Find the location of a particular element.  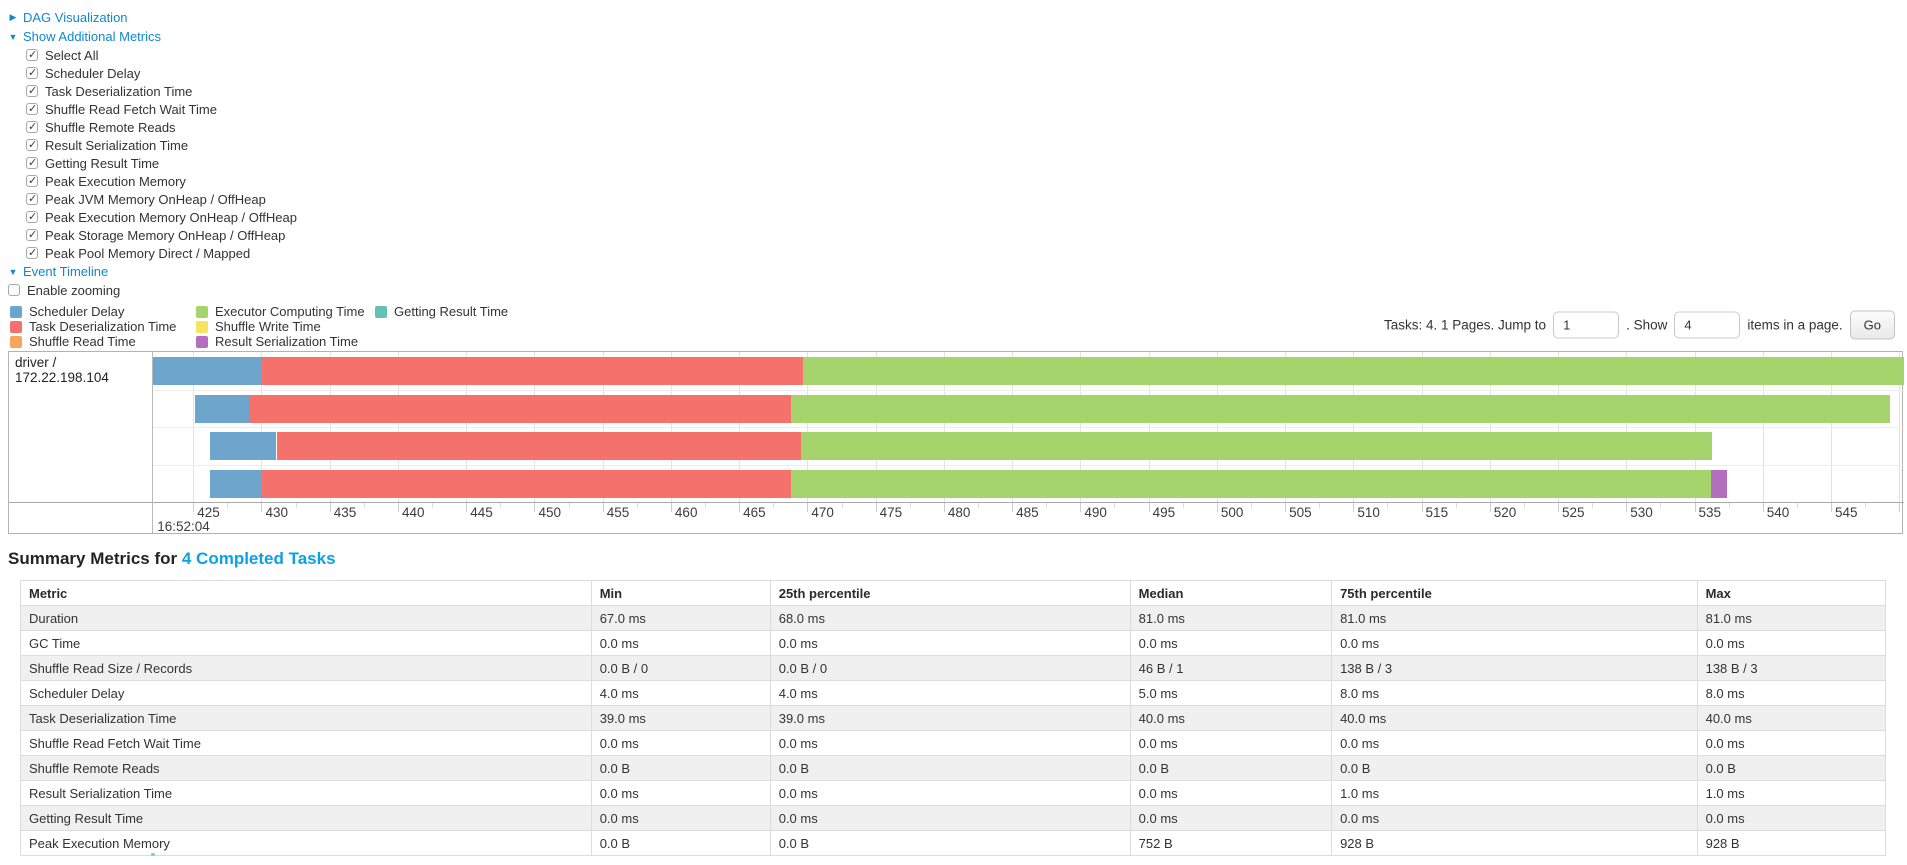

axis-tick-label: 520 is located at coordinates (1505, 512).